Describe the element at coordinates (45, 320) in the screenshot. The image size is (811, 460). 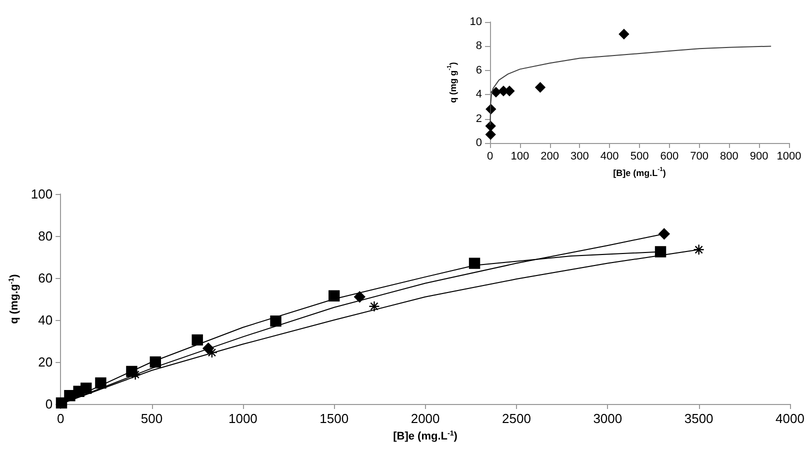
I see `y-tick-label: 40` at that location.